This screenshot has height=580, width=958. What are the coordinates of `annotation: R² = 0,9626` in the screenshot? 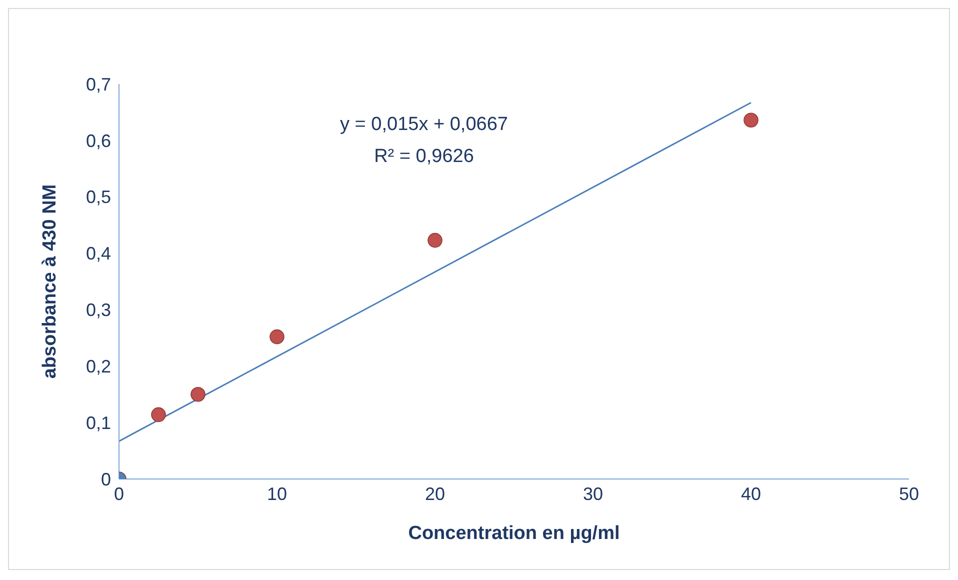 It's located at (424, 157).